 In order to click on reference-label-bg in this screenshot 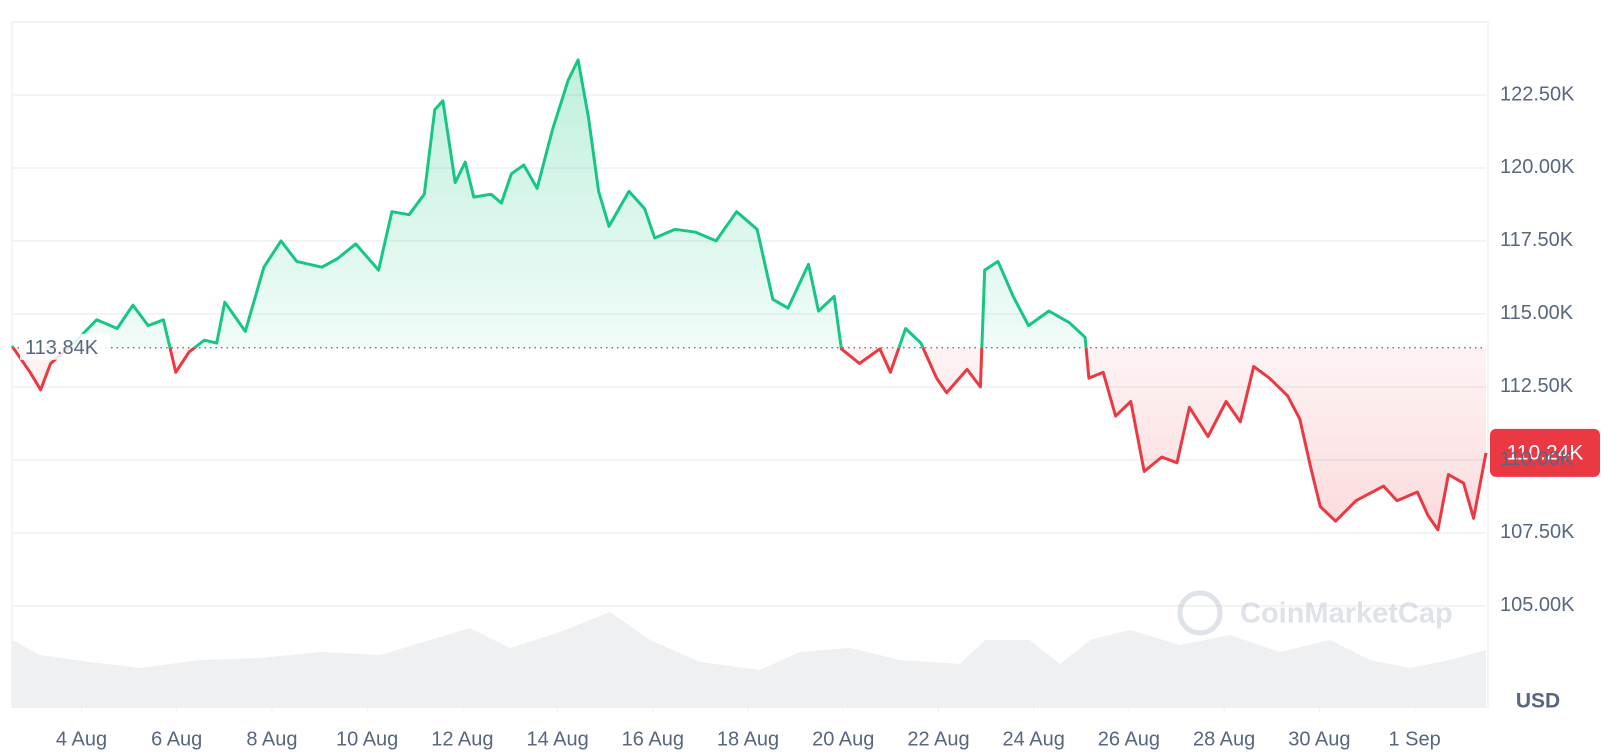, I will do `click(65, 346)`.